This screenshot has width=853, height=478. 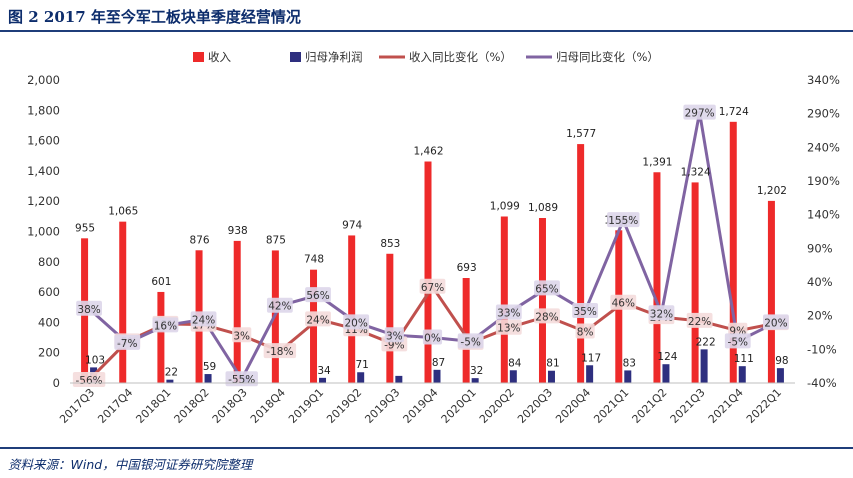 I want to click on y-right-tick-label: 340%, so click(x=823, y=80).